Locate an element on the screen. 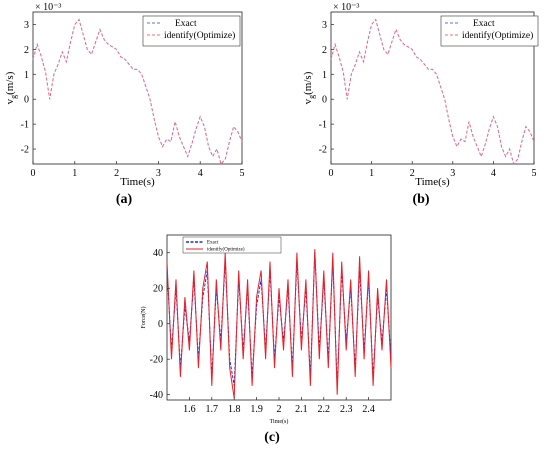 Image resolution: width=550 pixels, height=451 pixels. y-tick-label: -20 is located at coordinates (156, 360).